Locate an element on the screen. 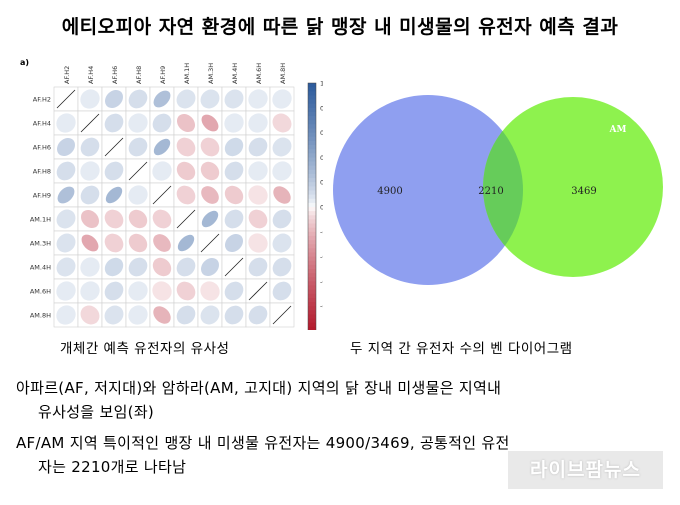 The height and width of the screenshot is (505, 680). column-label: AF.H2 is located at coordinates (67, 75).